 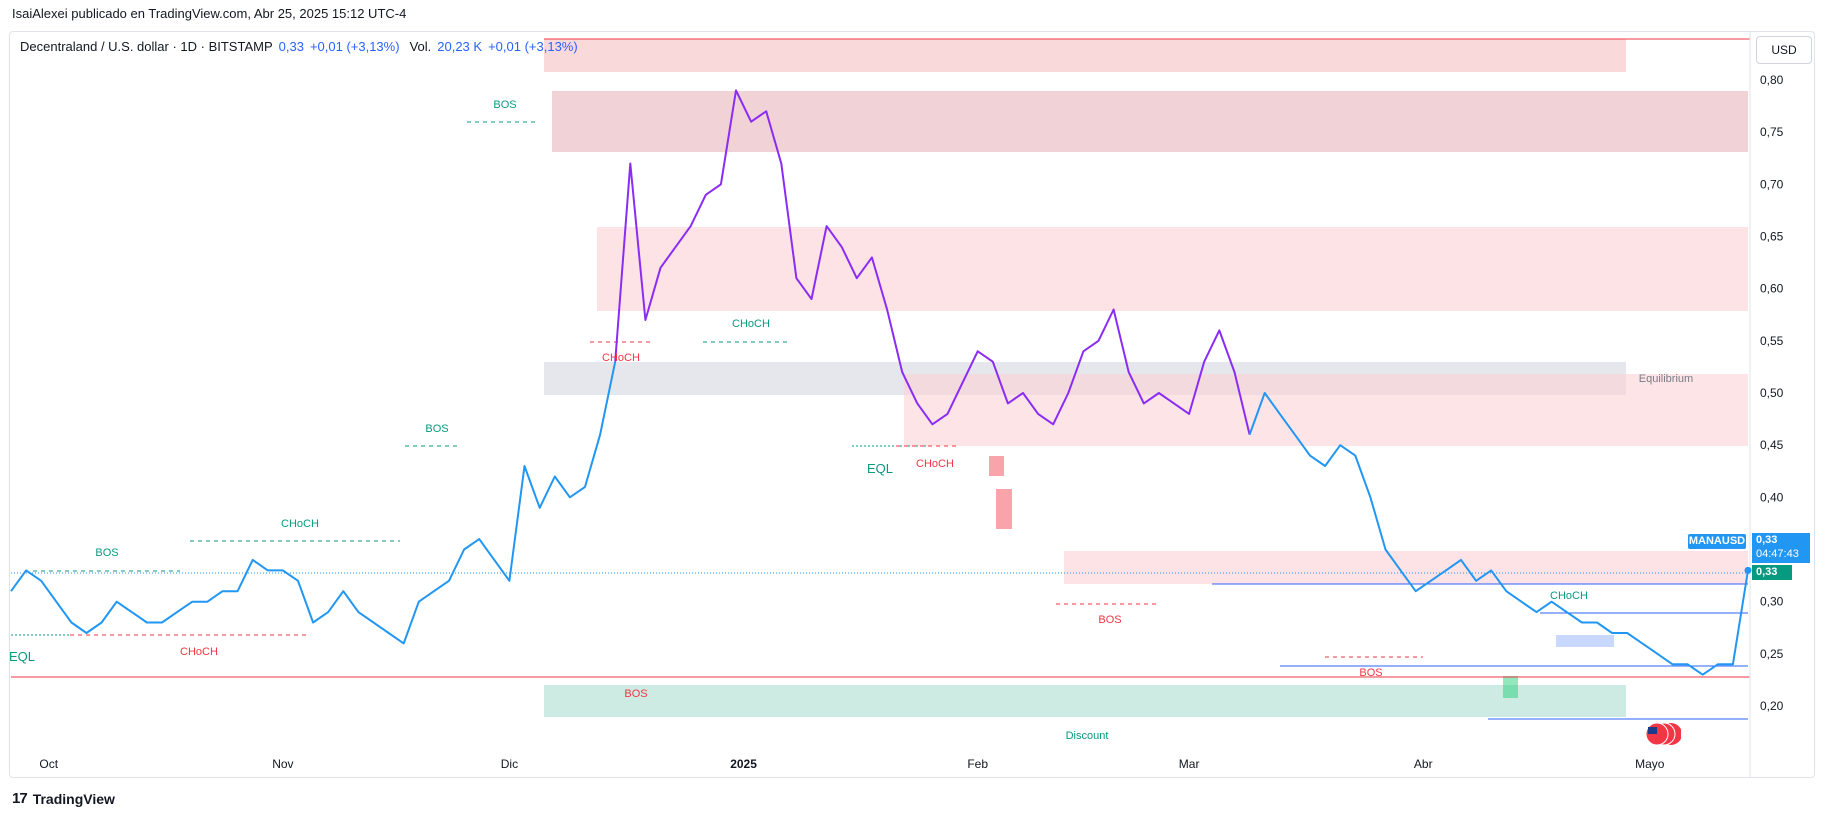 What do you see at coordinates (420, 46) in the screenshot?
I see `legend-vol-label: Vol.` at bounding box center [420, 46].